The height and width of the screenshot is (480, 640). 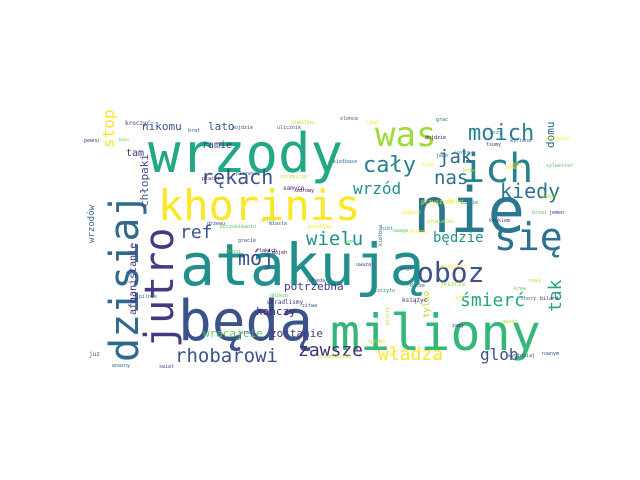 What do you see at coordinates (238, 227) in the screenshot?
I see `cloud-word: poszukiwaniu` at bounding box center [238, 227].